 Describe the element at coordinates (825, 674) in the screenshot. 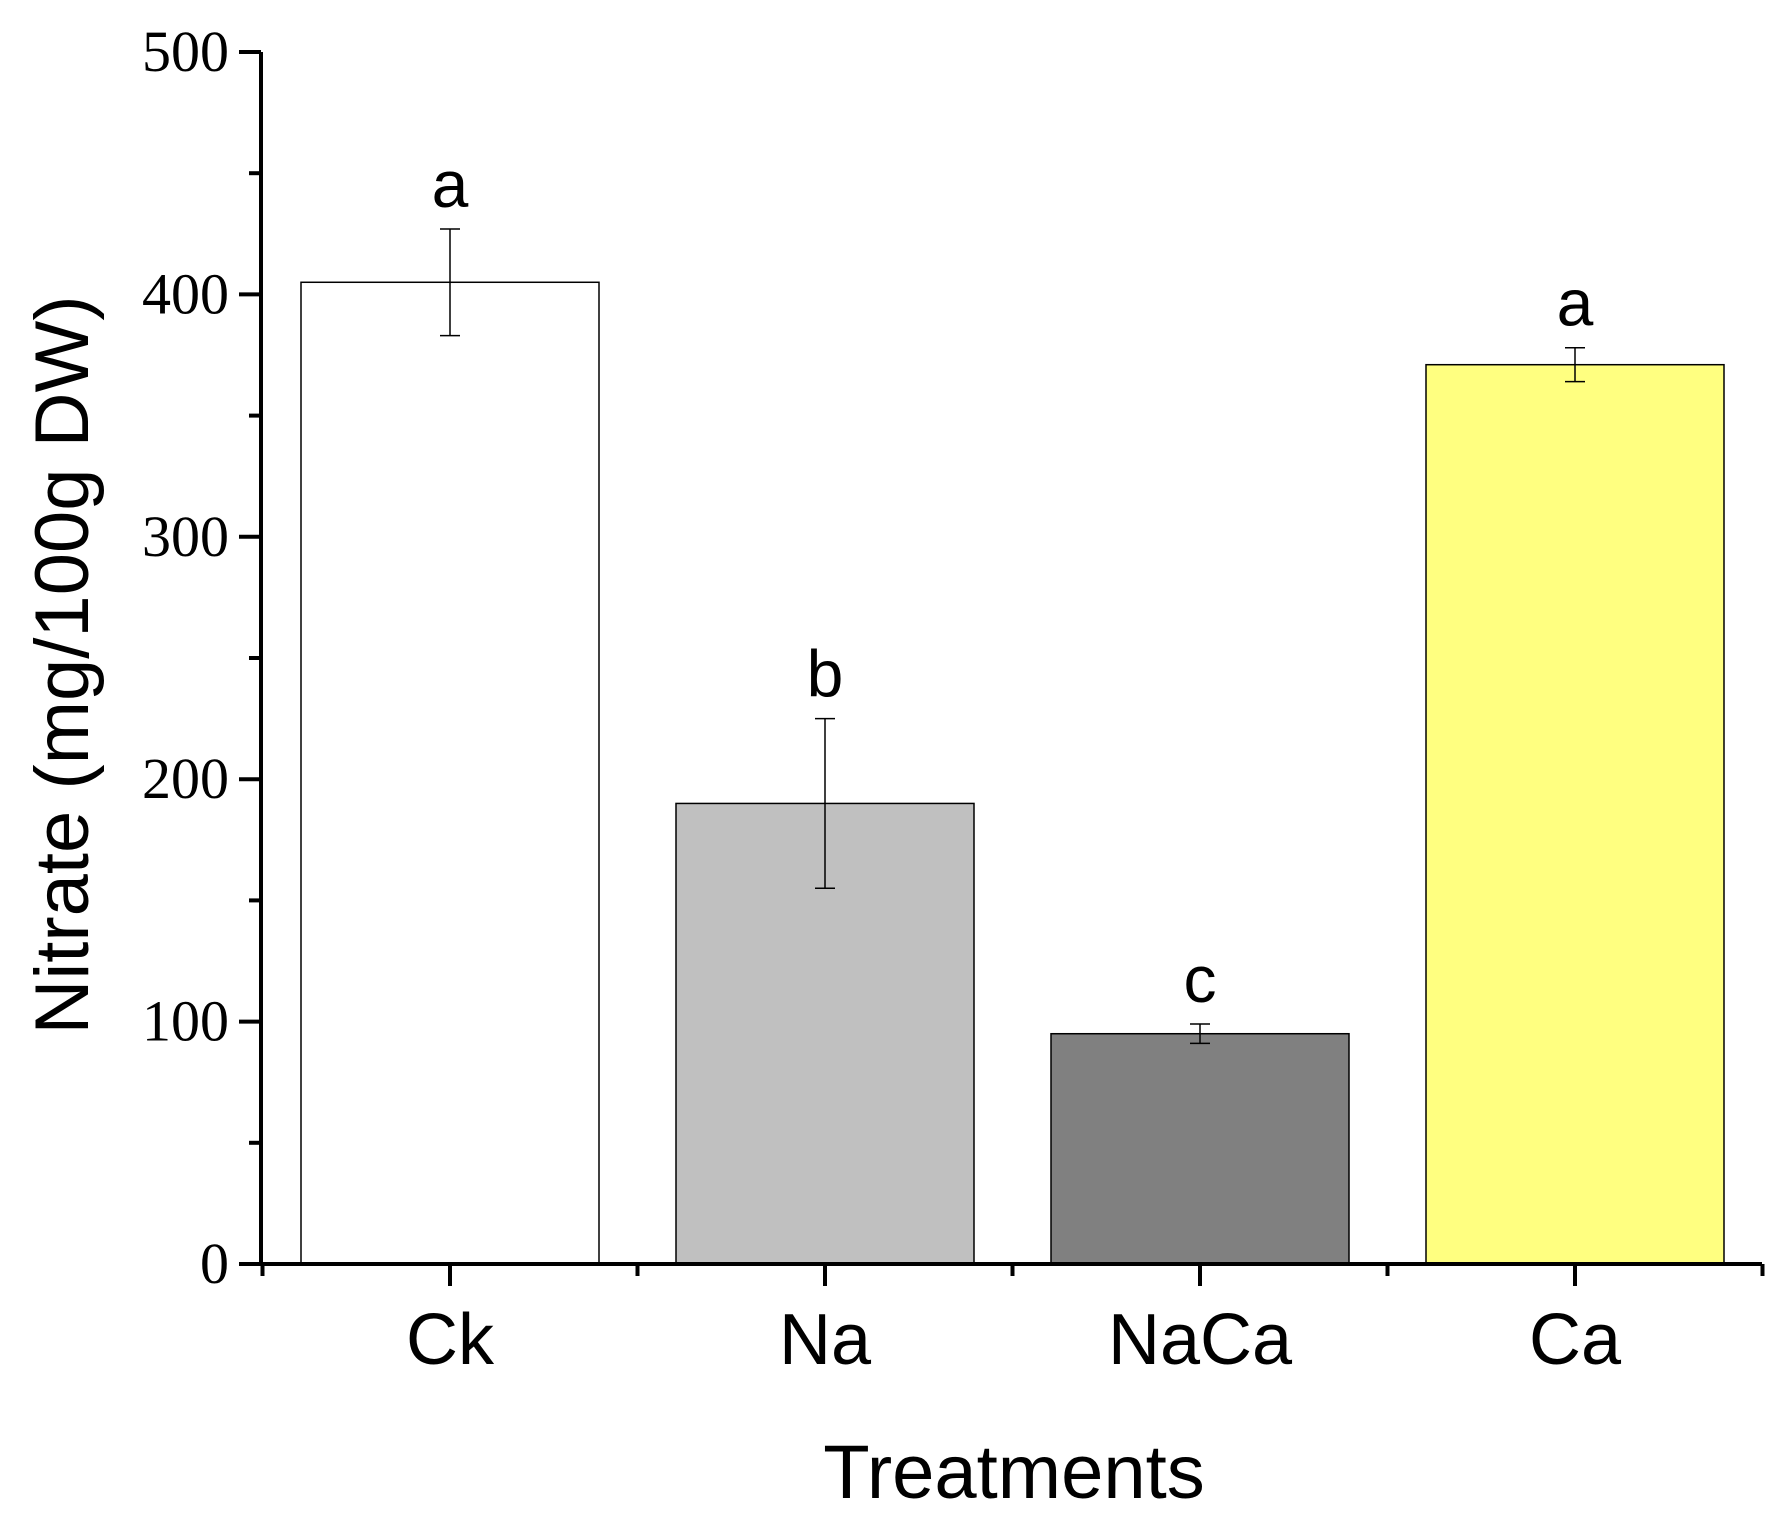

I see `significance-letter-na: b` at that location.